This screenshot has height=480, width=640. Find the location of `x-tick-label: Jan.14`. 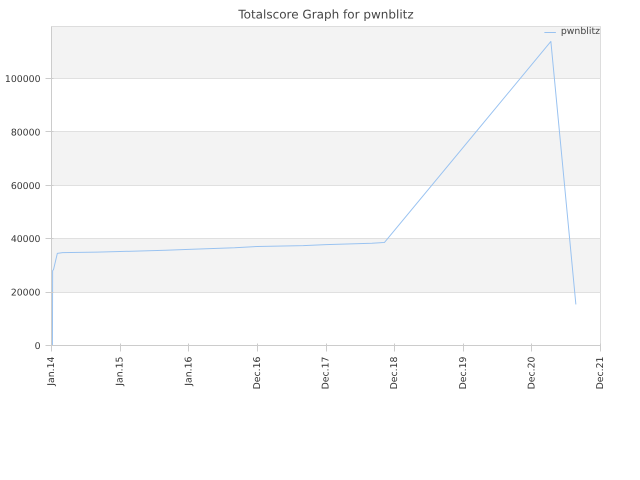

x-tick-label: Jan.14 is located at coordinates (51, 371).